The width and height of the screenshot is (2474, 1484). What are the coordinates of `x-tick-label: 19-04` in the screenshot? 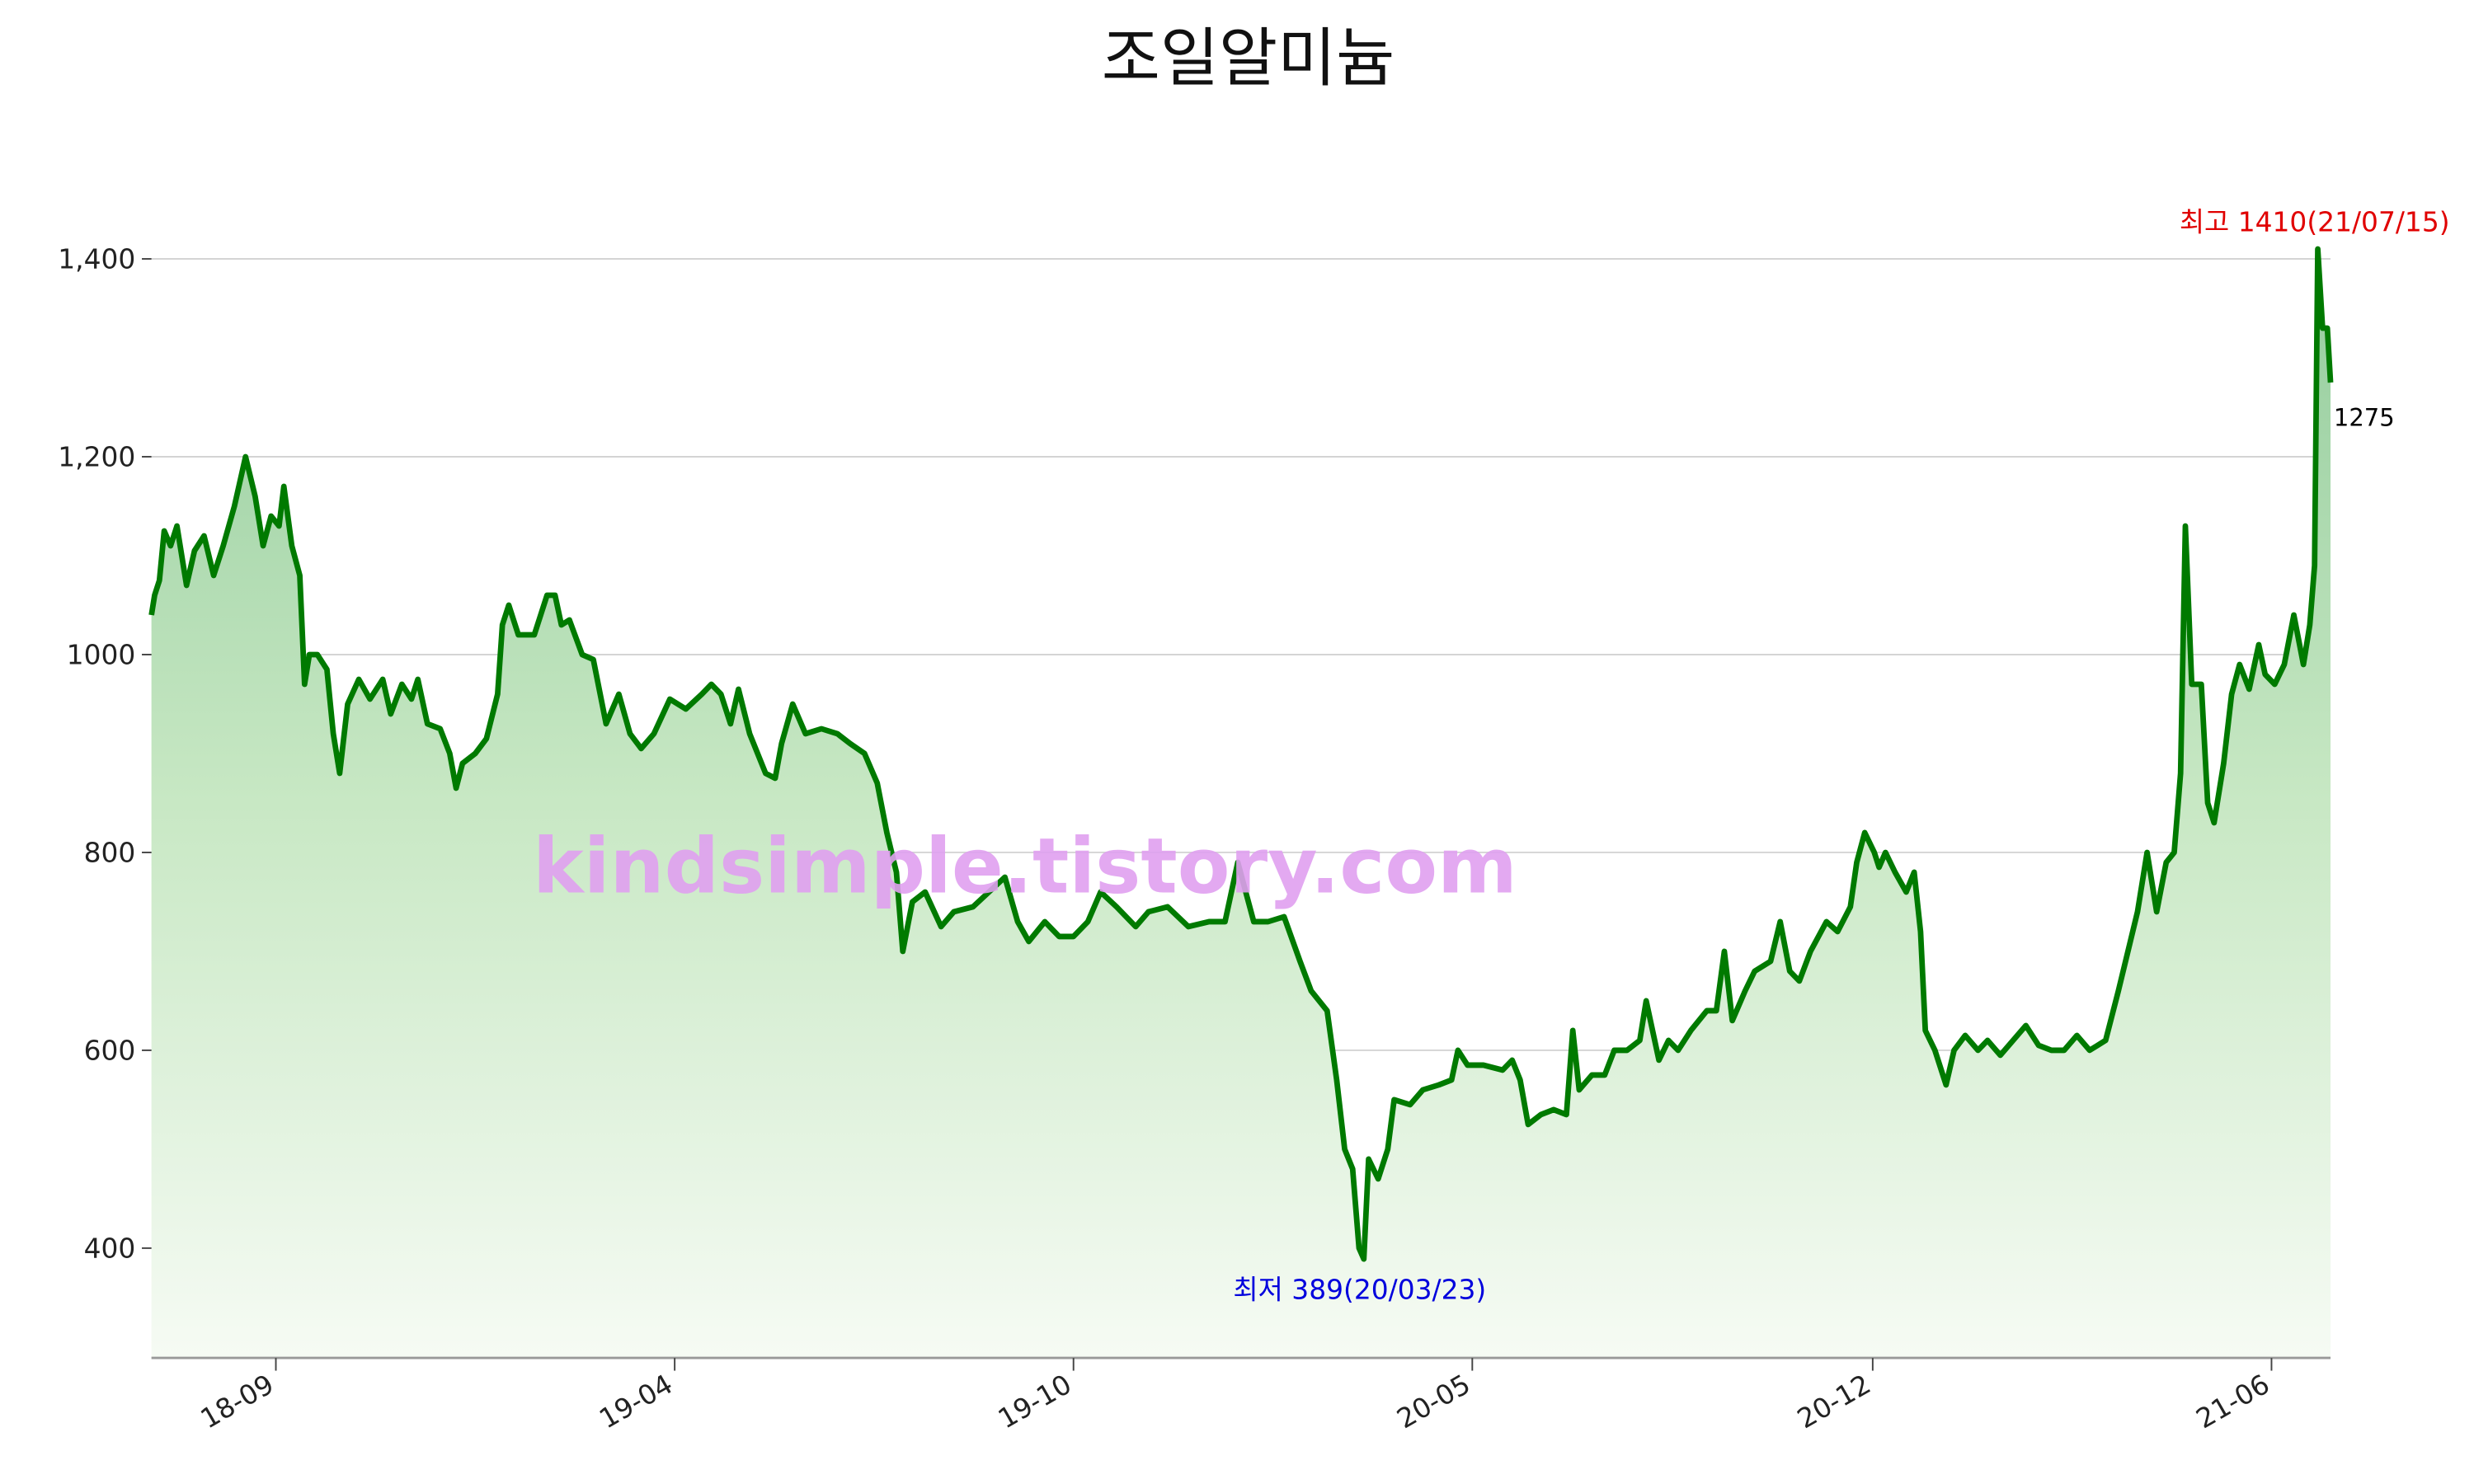 It's located at (636, 1401).